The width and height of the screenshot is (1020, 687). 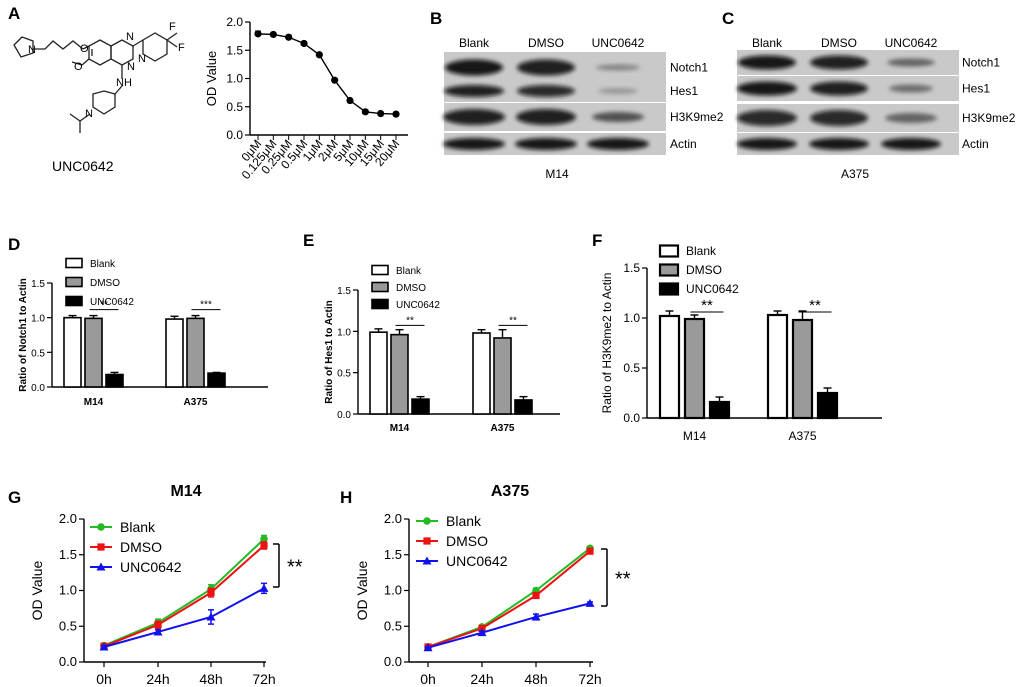 What do you see at coordinates (308, 240) in the screenshot?
I see `panel-label-e: E` at bounding box center [308, 240].